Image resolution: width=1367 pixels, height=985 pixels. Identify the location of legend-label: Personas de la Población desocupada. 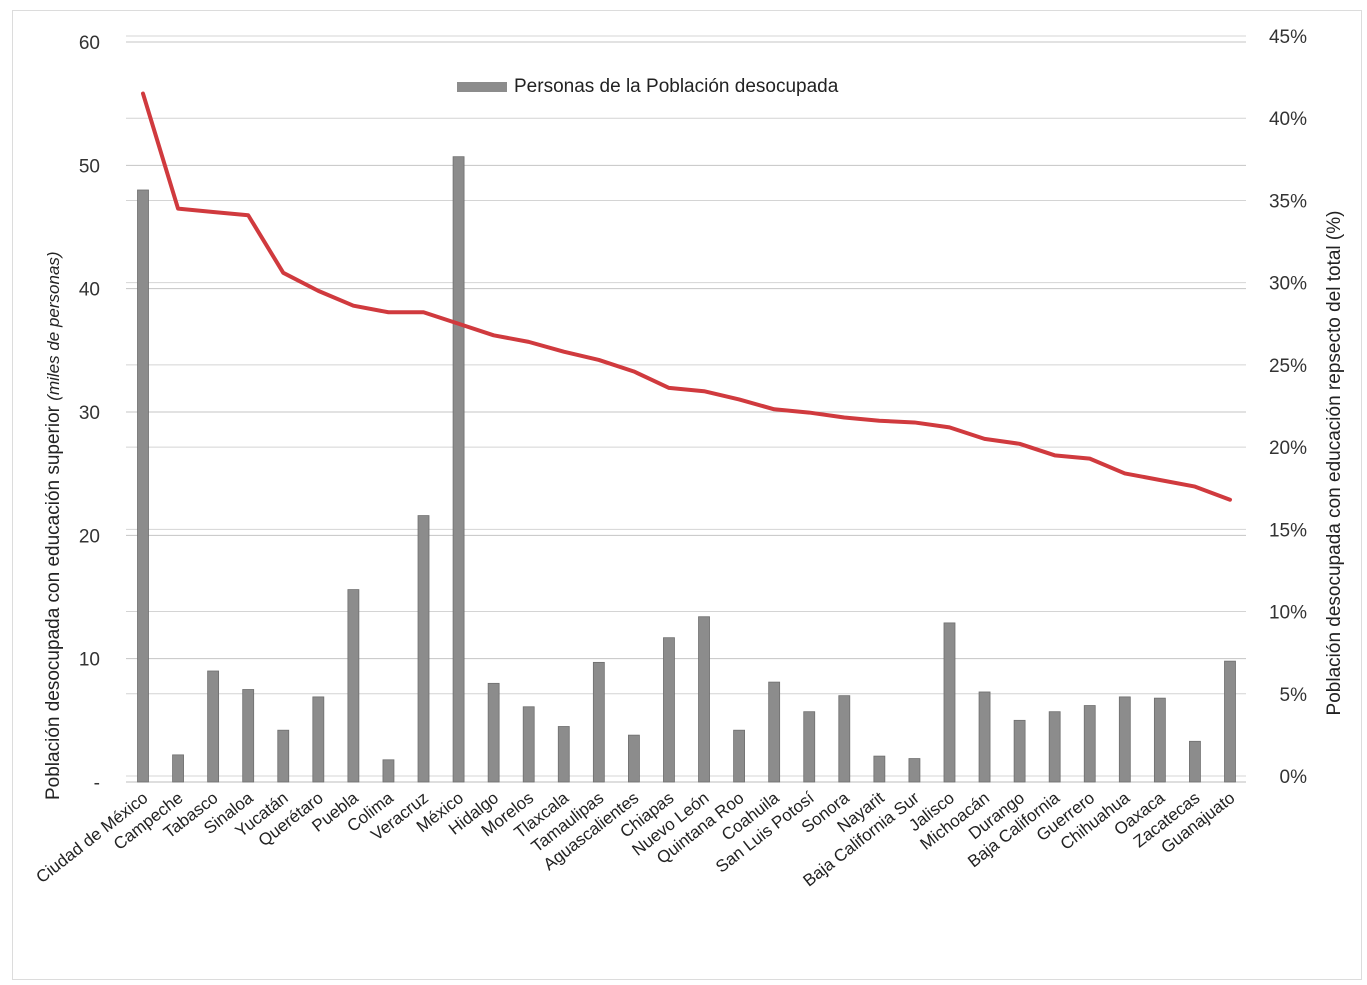
(676, 86).